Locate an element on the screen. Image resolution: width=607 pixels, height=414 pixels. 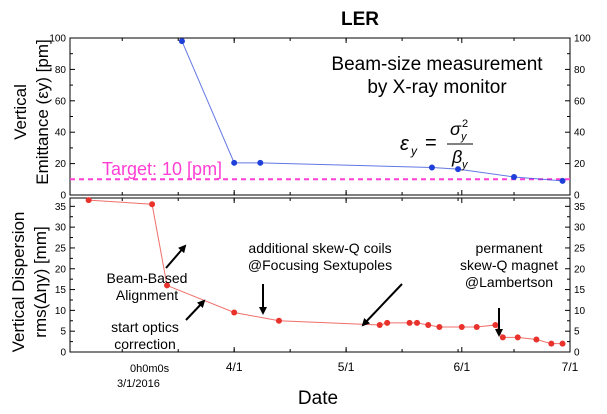
top-ylabel-line1: Vertical is located at coordinates (20, 112).